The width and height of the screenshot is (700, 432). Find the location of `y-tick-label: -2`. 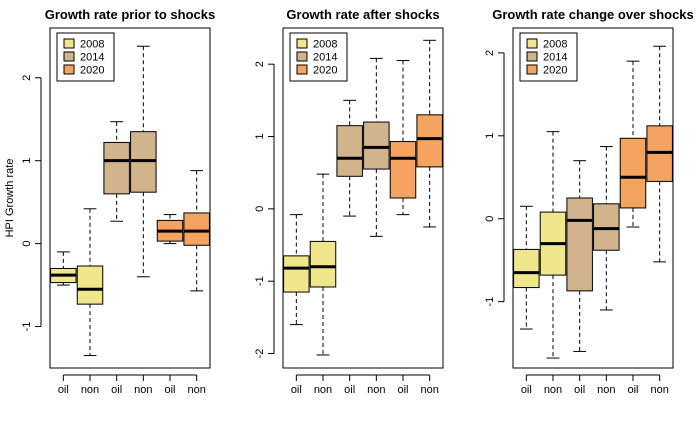

y-tick-label: -2 is located at coordinates (260, 354).